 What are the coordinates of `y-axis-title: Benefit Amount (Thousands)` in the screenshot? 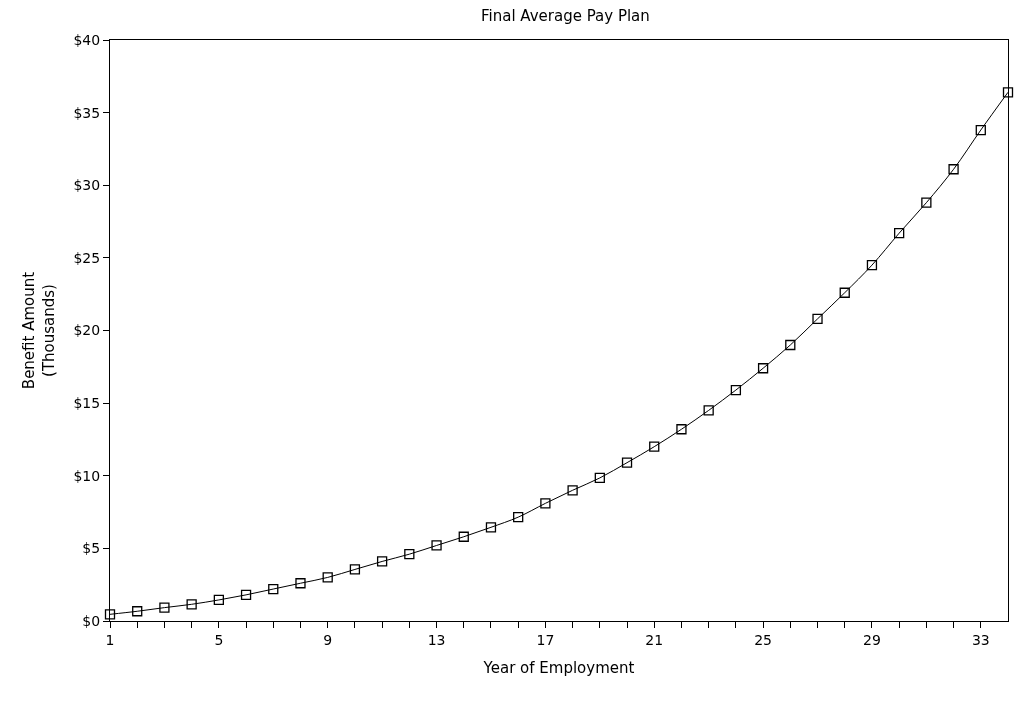 It's located at (39, 330).